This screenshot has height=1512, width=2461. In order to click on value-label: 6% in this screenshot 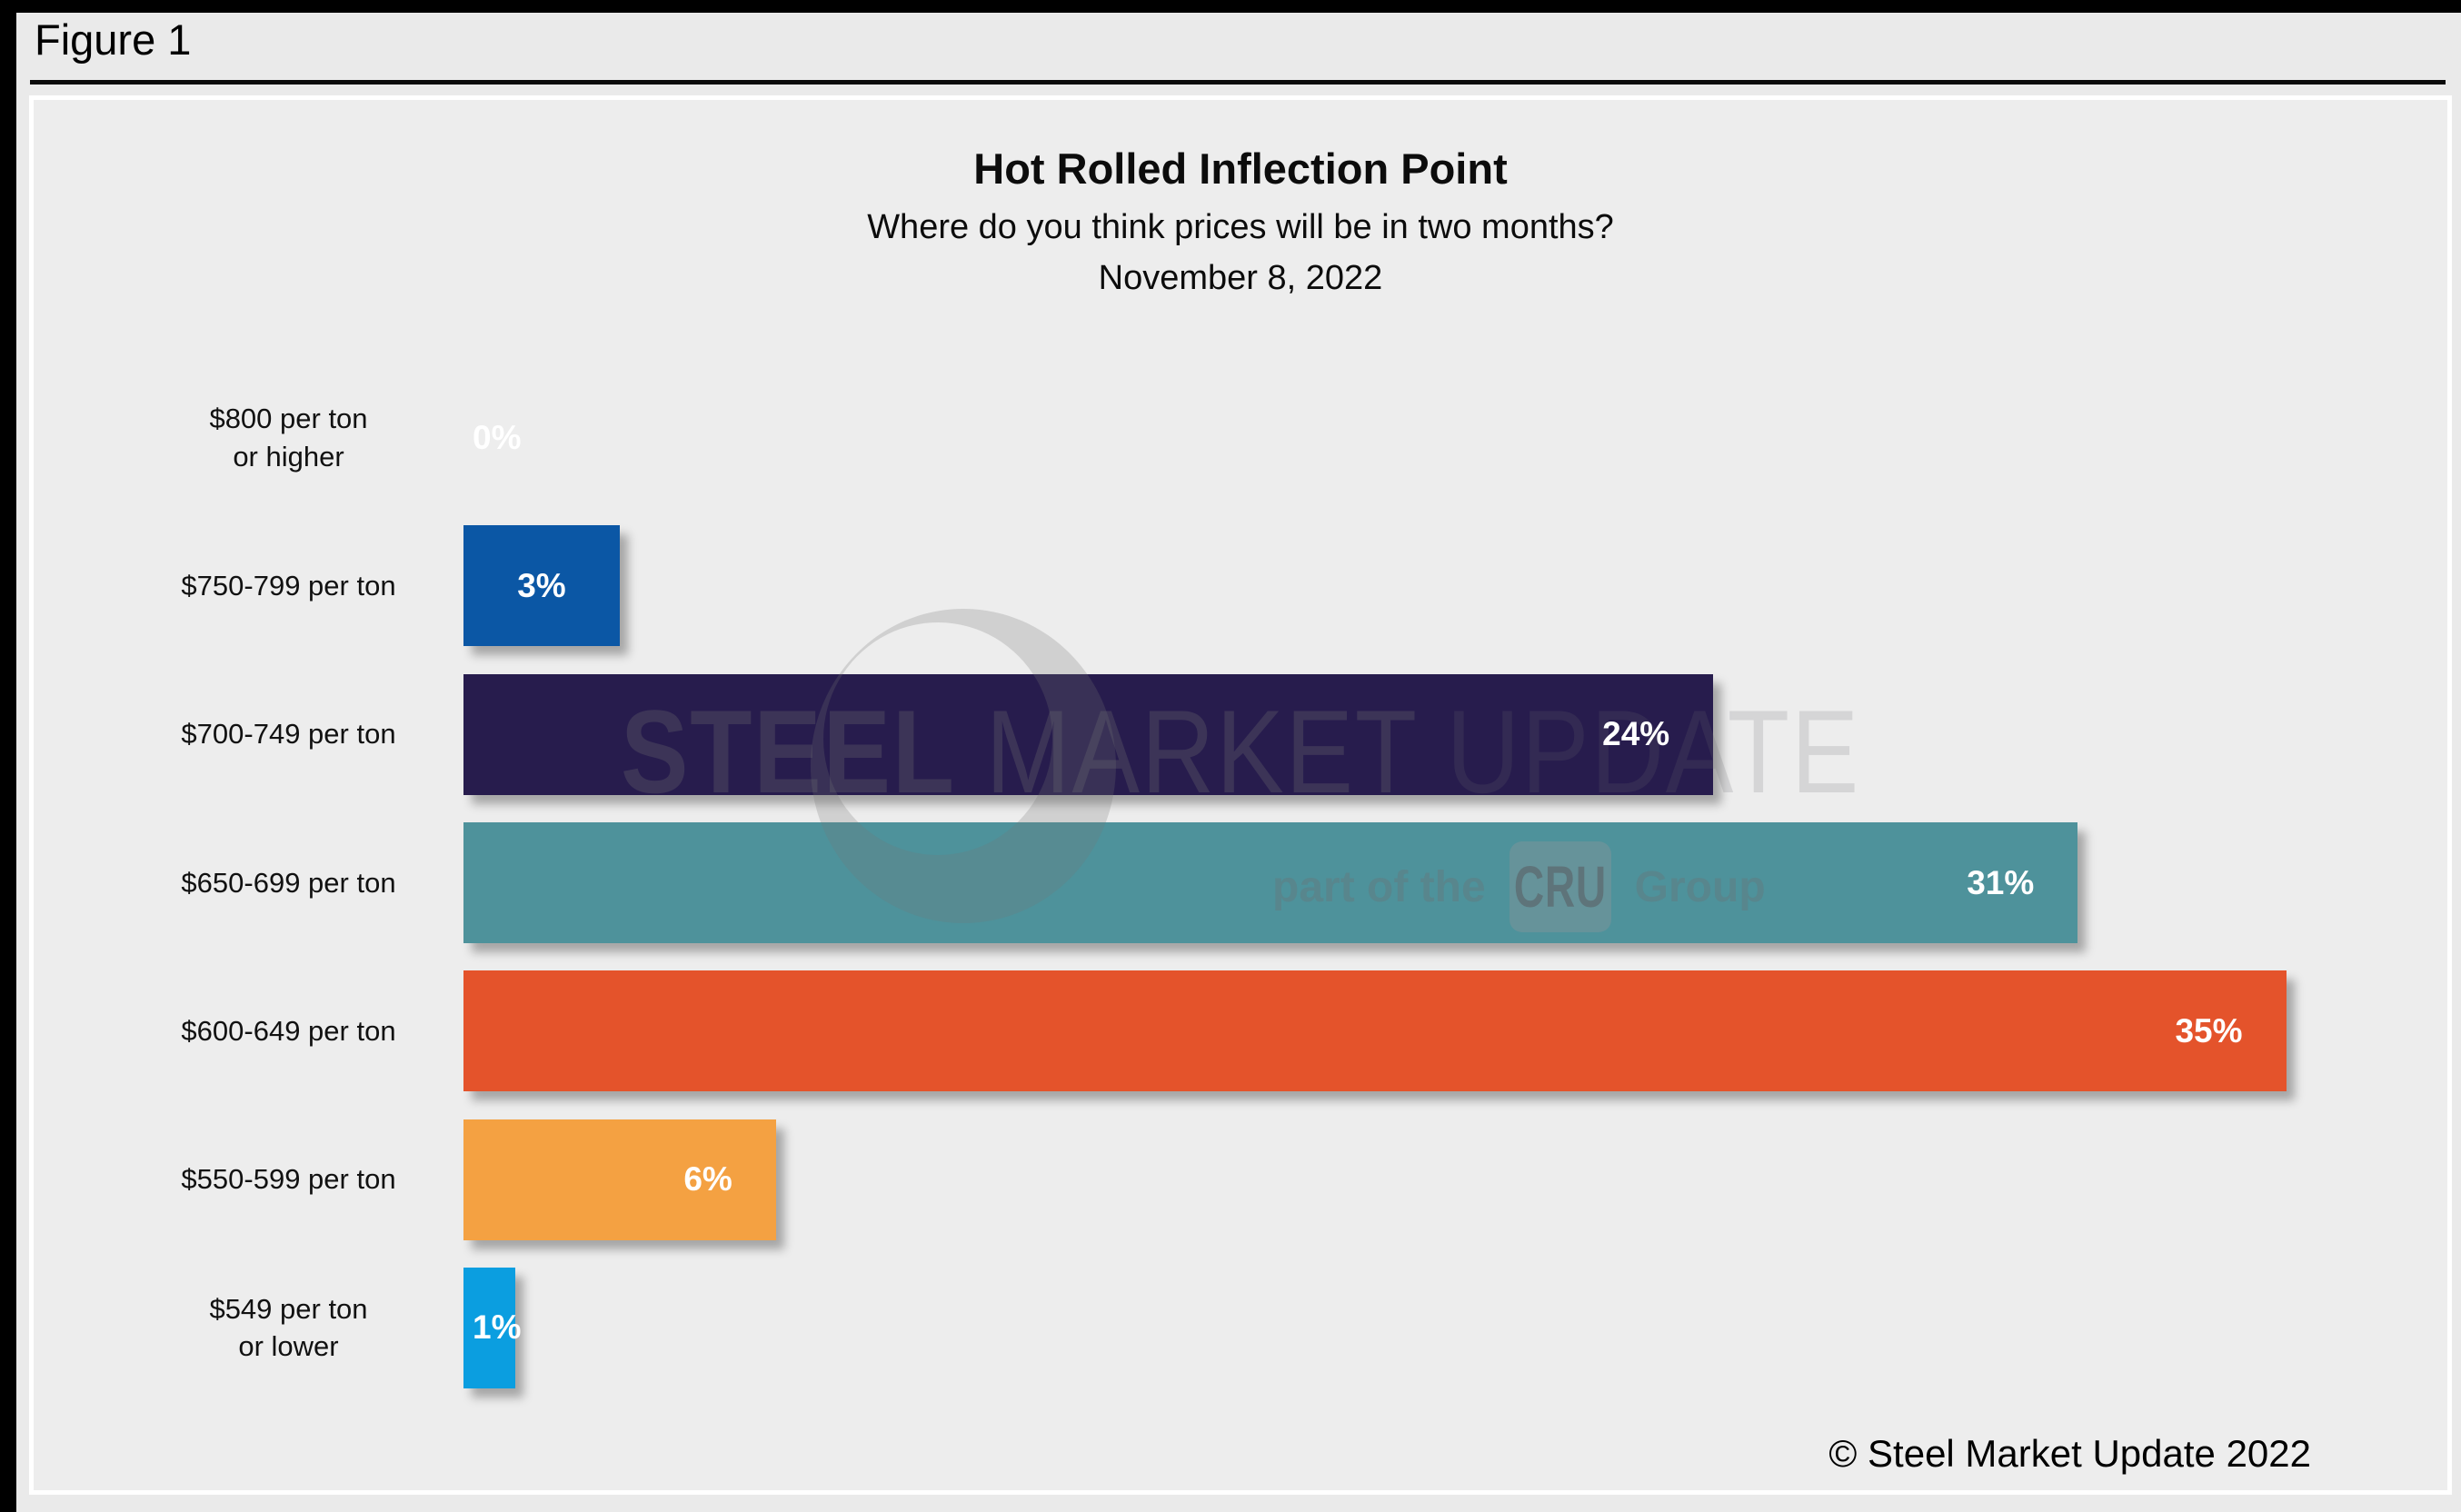, I will do `click(707, 1179)`.